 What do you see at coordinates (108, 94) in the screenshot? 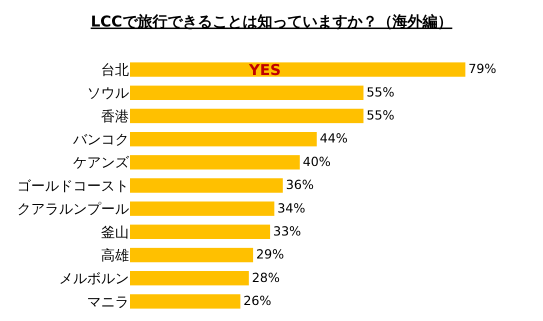
I see `y-tick-label: ソウル` at bounding box center [108, 94].